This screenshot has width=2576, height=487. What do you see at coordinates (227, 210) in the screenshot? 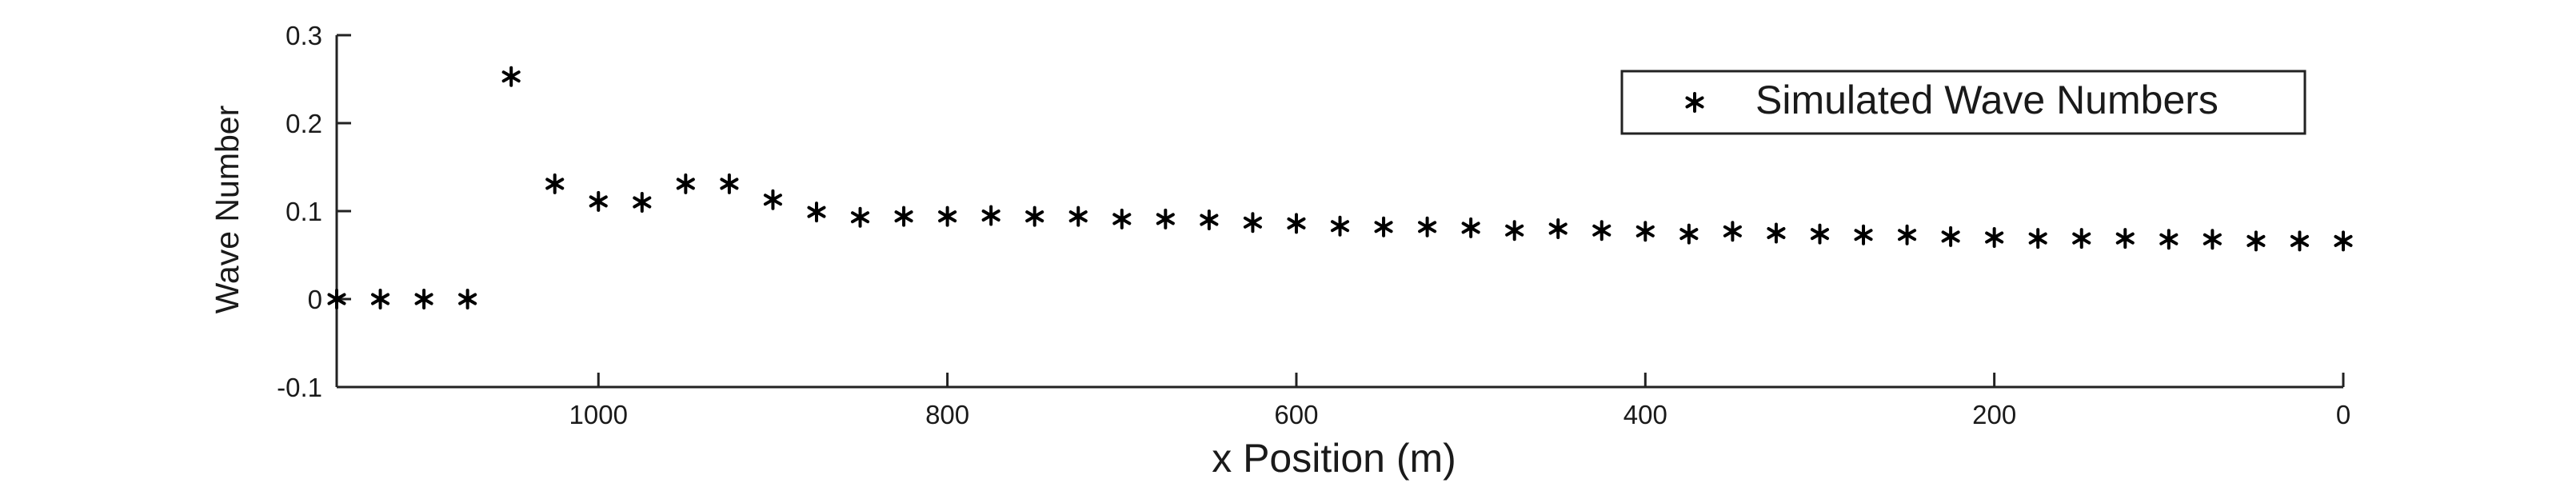
I see `y-axis-label: Wave Number` at bounding box center [227, 210].